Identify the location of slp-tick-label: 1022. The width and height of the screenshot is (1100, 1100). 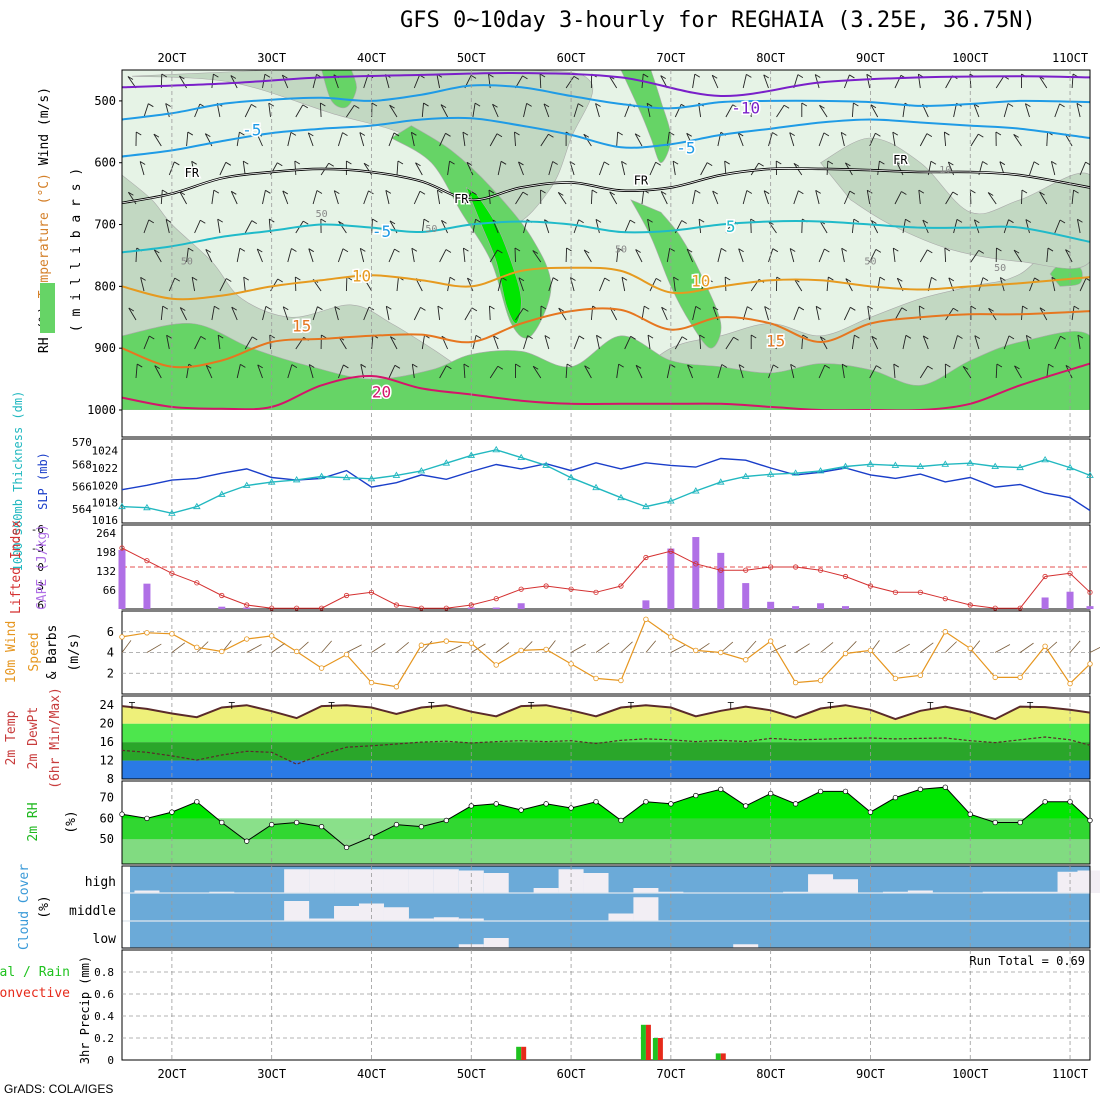
(105, 468).